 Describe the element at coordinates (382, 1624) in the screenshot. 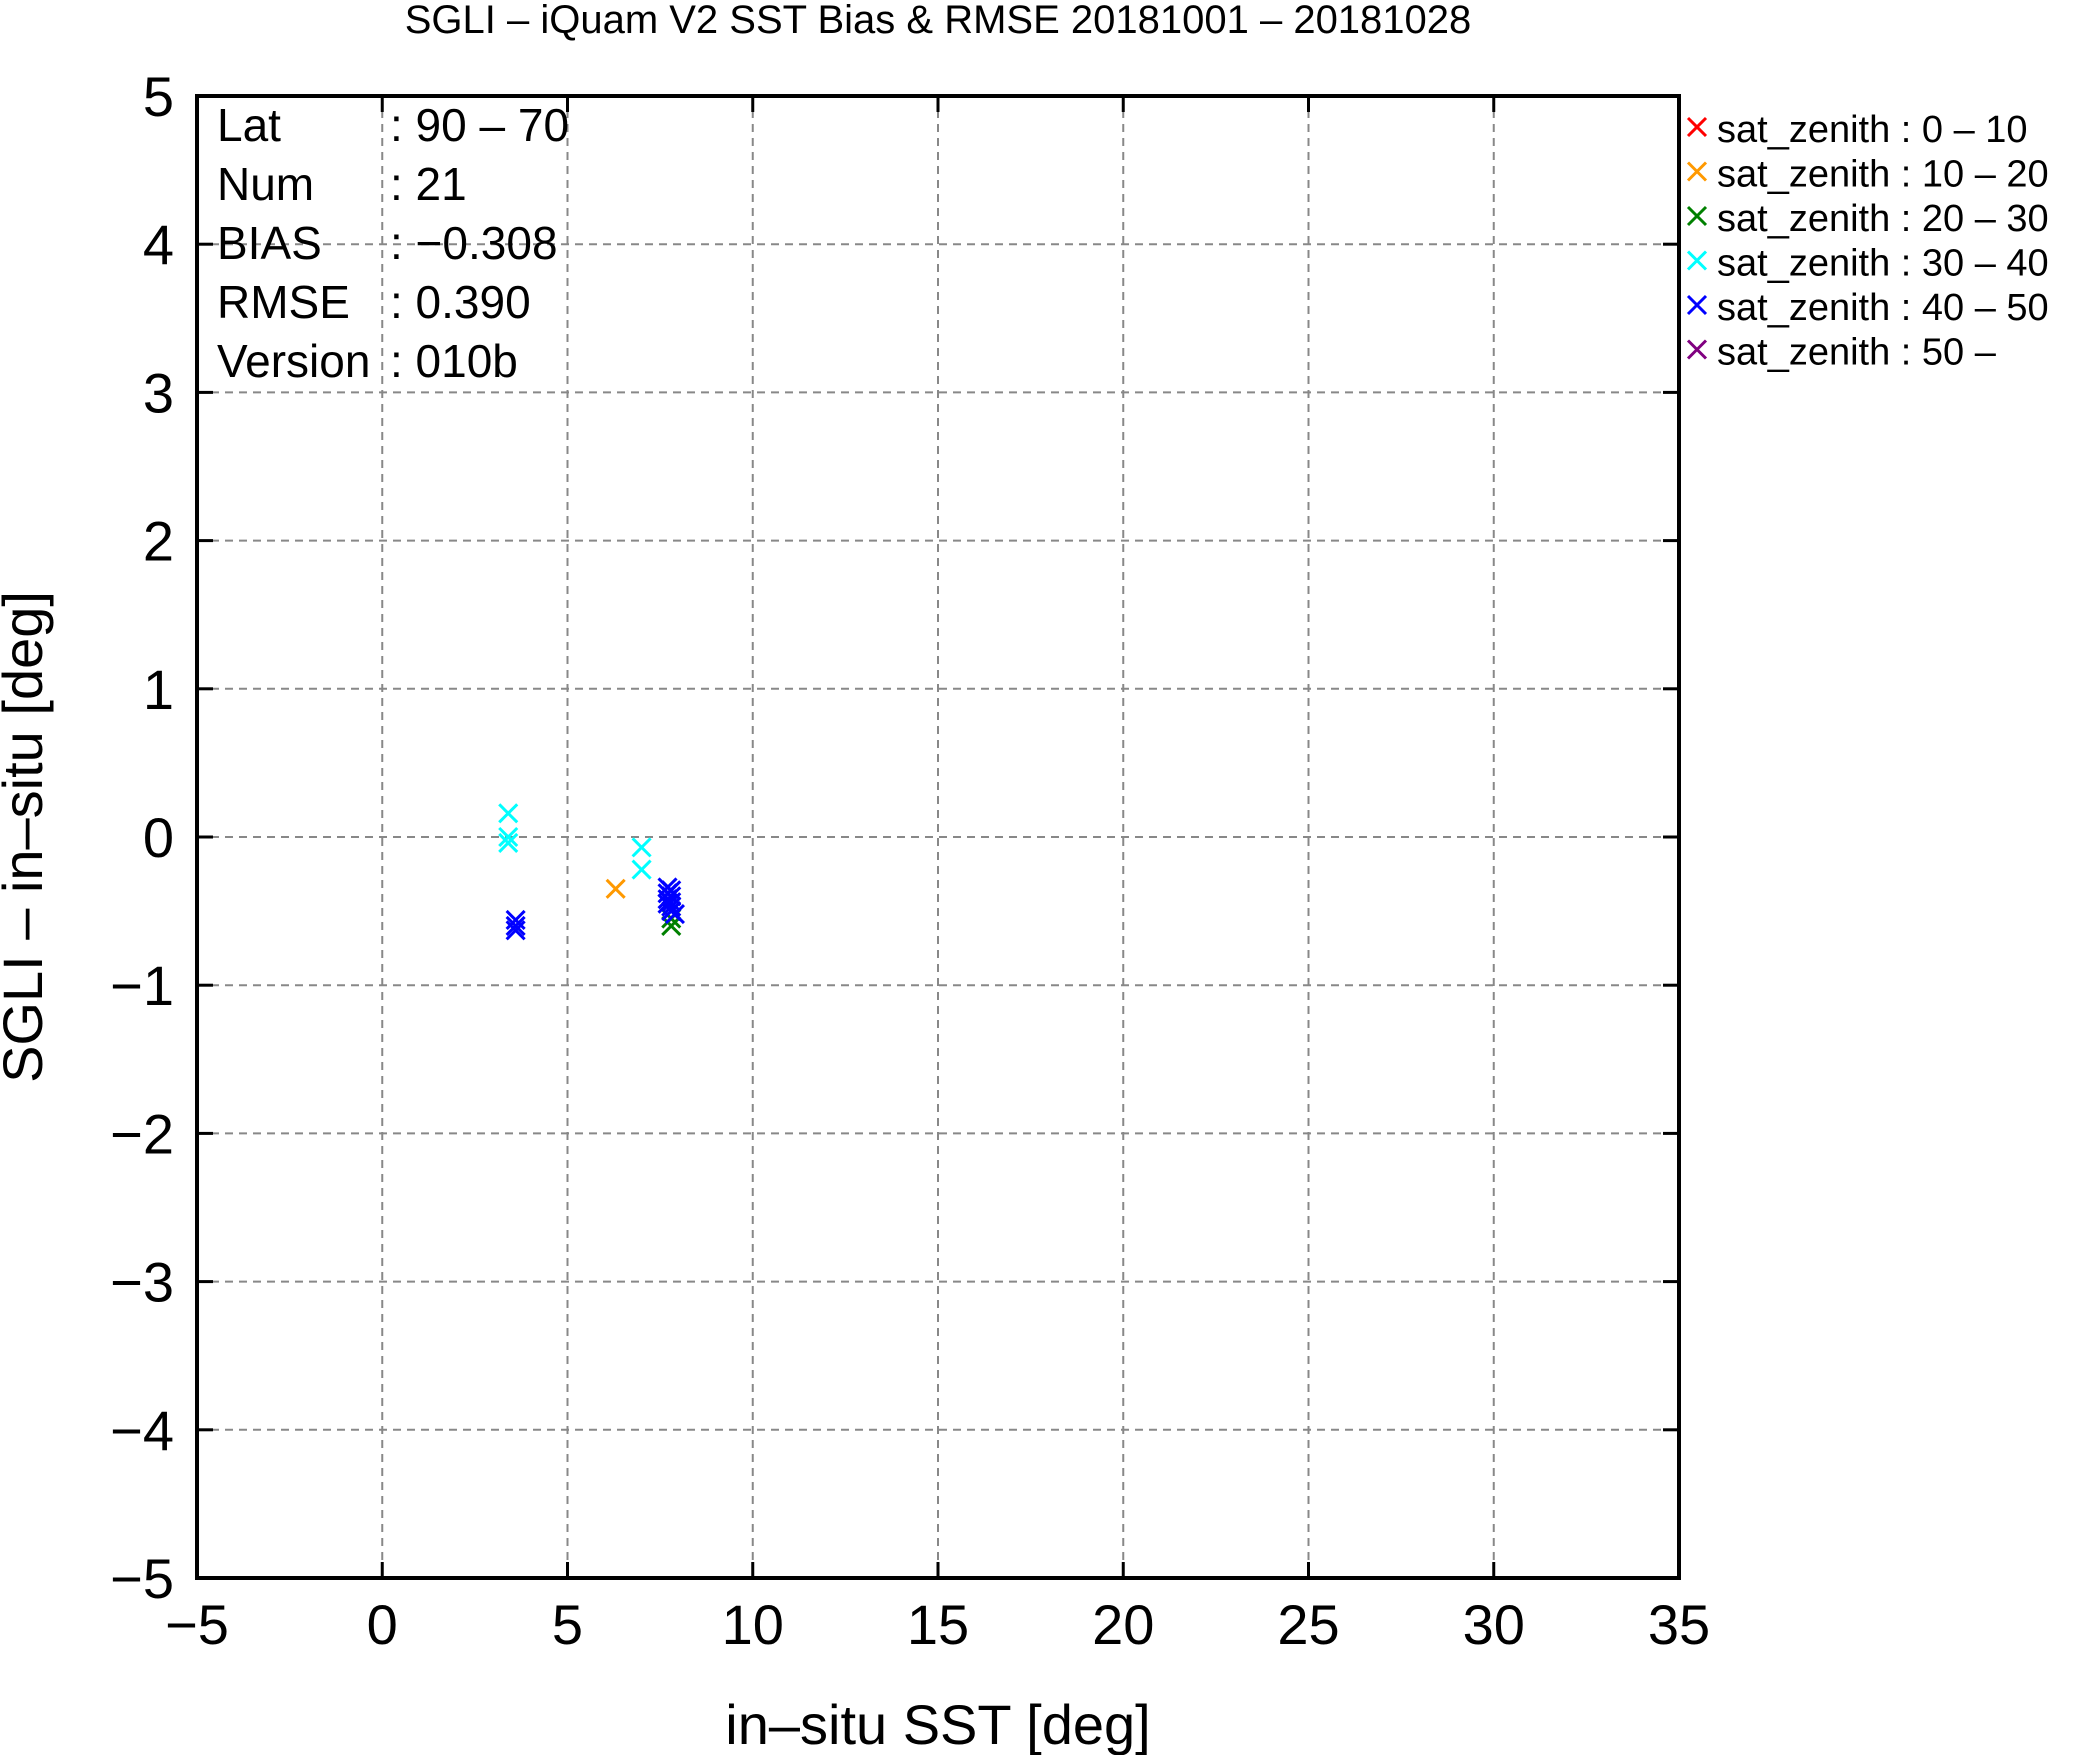

I see `x-tick-label: 0` at that location.